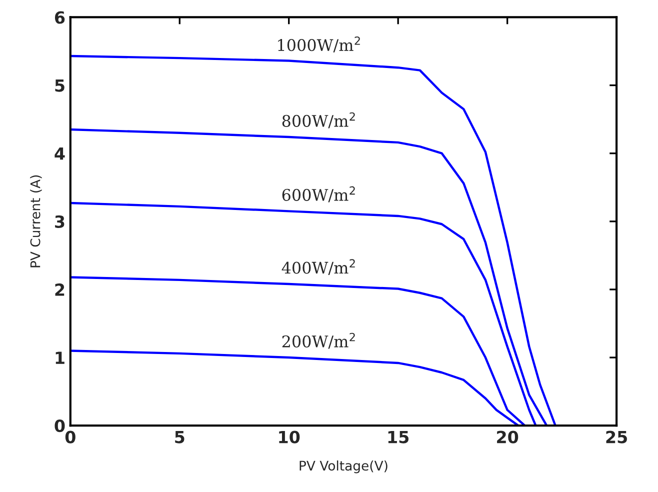  What do you see at coordinates (318, 340) in the screenshot?
I see `series-label: 200W/m$^{2}$` at bounding box center [318, 340].